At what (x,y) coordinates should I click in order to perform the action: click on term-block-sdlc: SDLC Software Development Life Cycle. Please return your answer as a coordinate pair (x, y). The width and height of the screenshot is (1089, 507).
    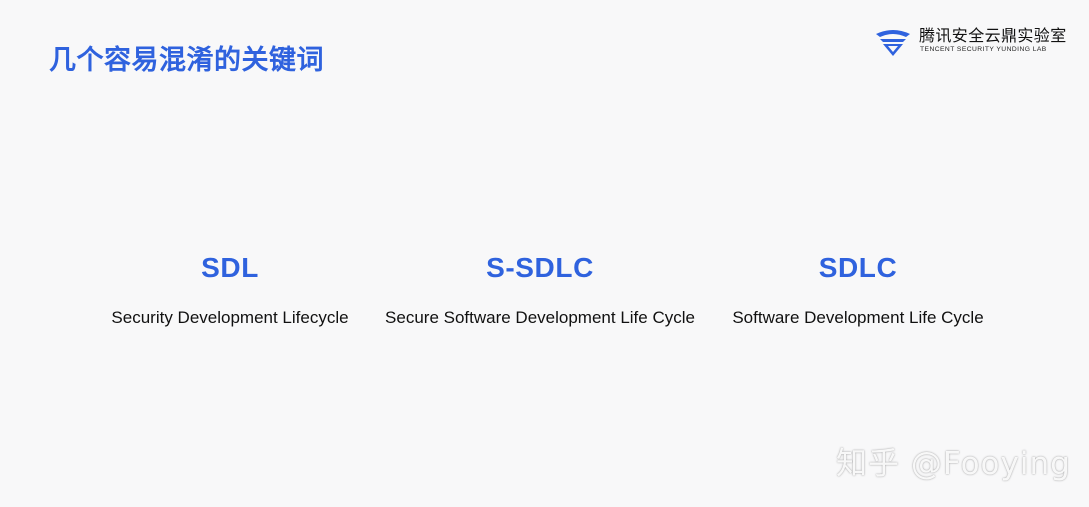
    Looking at the image, I should click on (858, 290).